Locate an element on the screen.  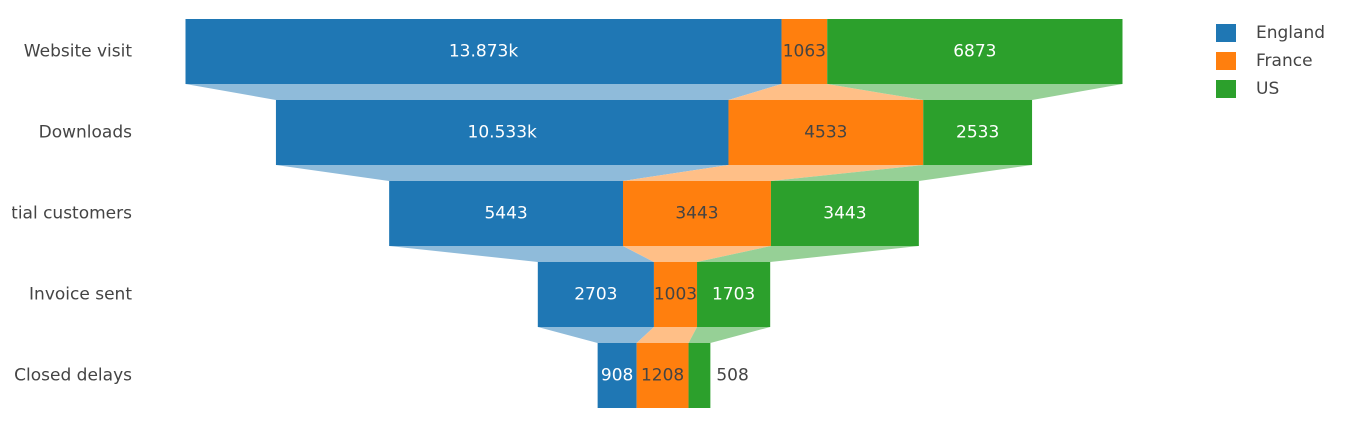
value-label-england-4: 908 is located at coordinates (617, 376).